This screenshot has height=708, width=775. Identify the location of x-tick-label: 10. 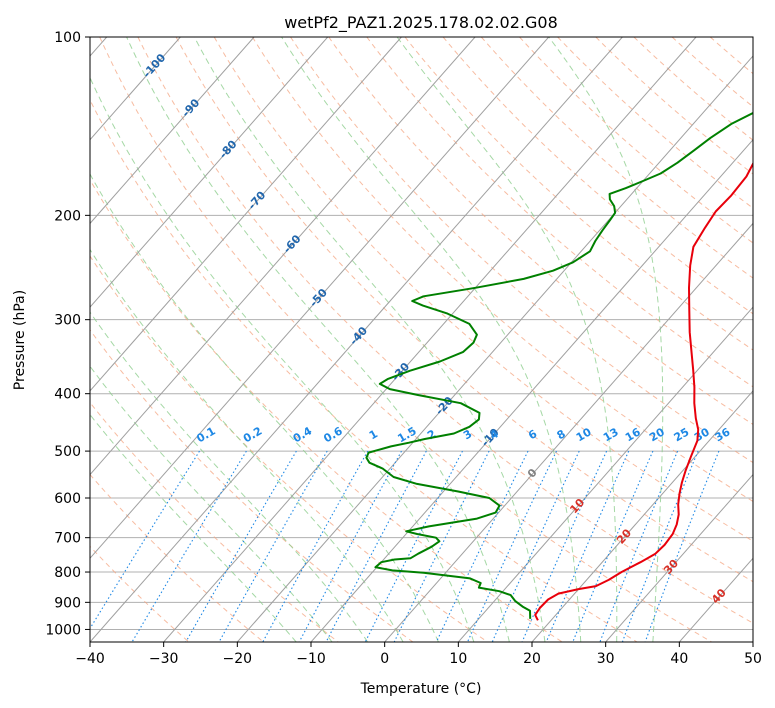
(458, 659).